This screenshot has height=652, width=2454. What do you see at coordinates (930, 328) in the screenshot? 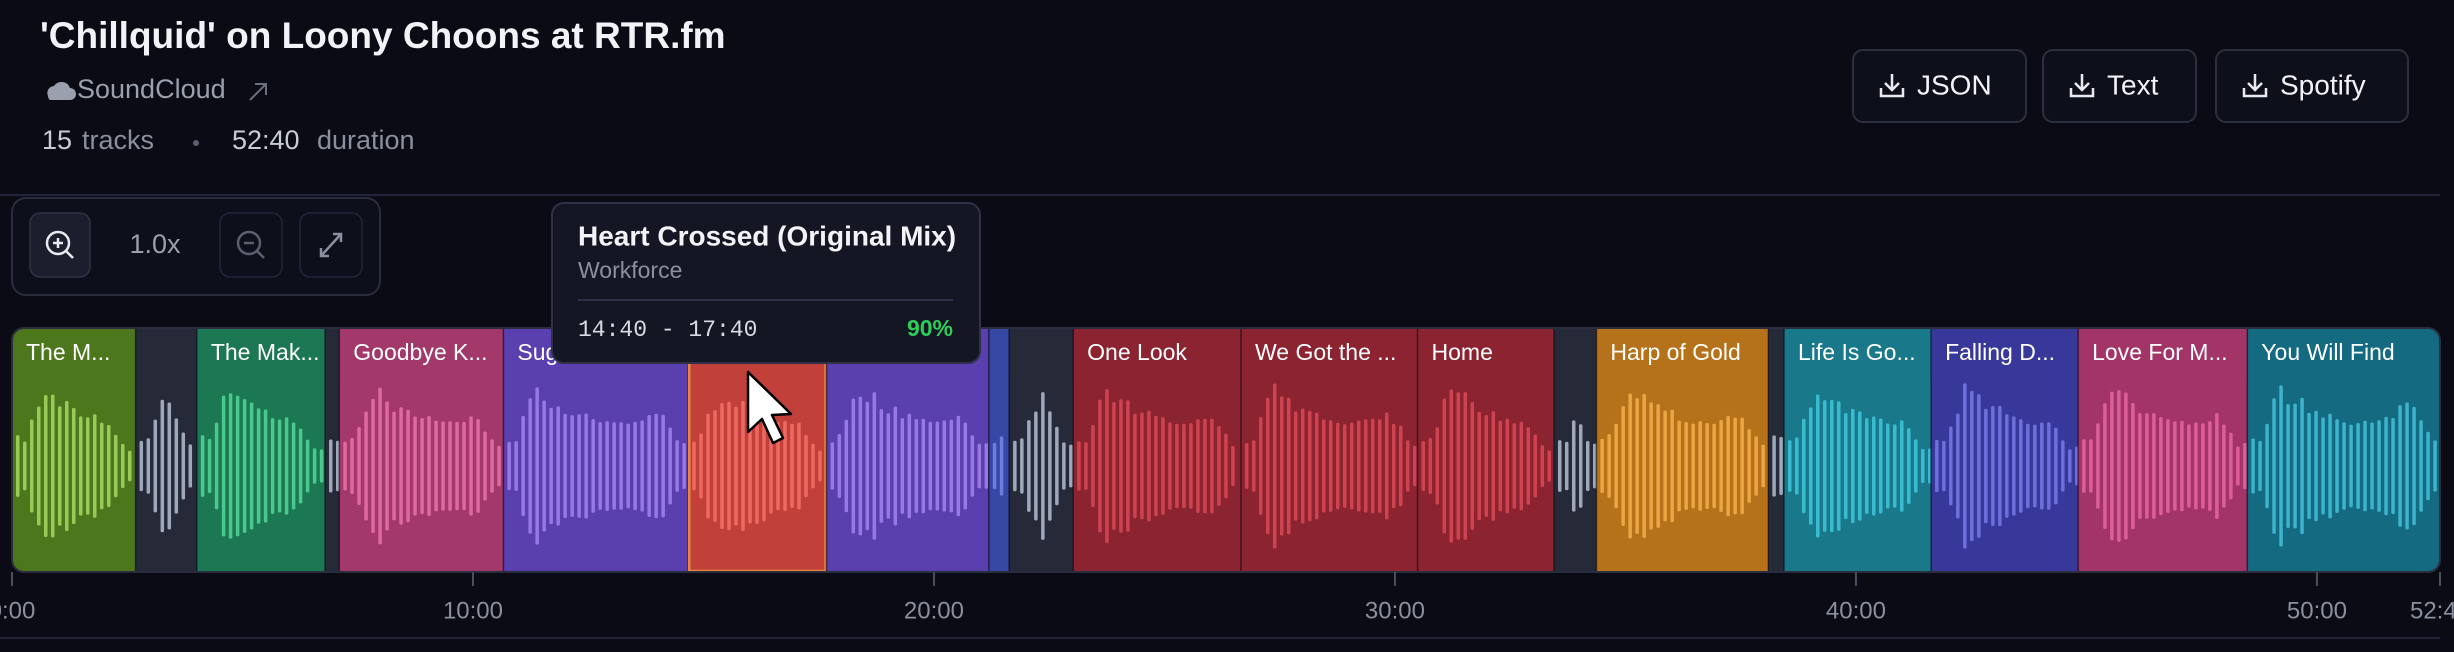
I see `tooltip-match: 90%` at bounding box center [930, 328].